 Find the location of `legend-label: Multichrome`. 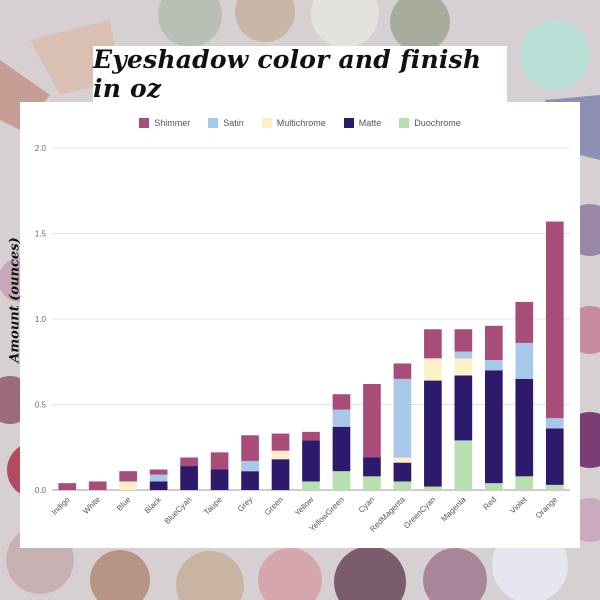

legend-label: Multichrome is located at coordinates (301, 123).